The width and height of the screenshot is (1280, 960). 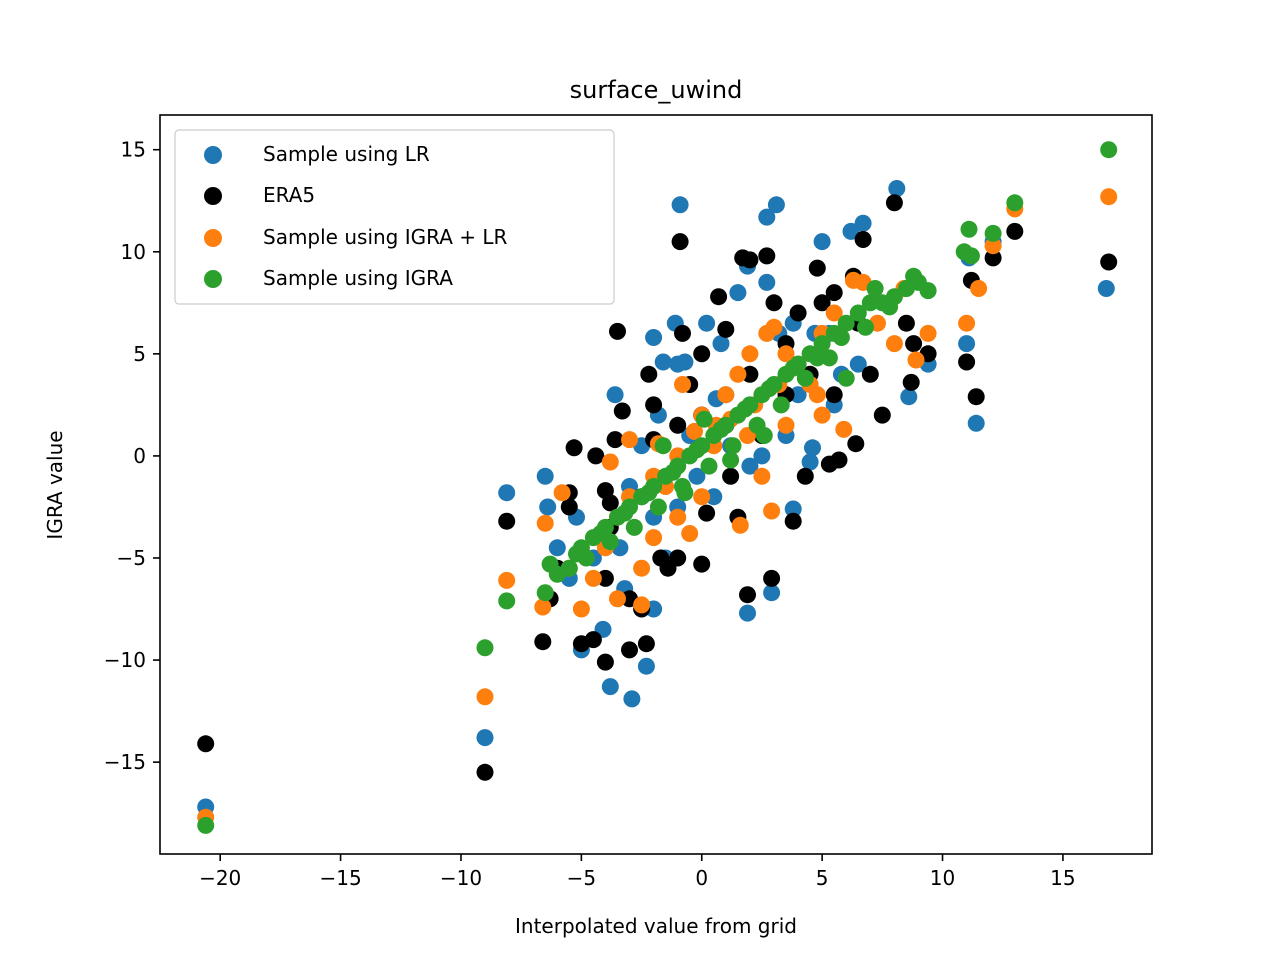 What do you see at coordinates (340, 878) in the screenshot?
I see `x-tick-label: −15` at bounding box center [340, 878].